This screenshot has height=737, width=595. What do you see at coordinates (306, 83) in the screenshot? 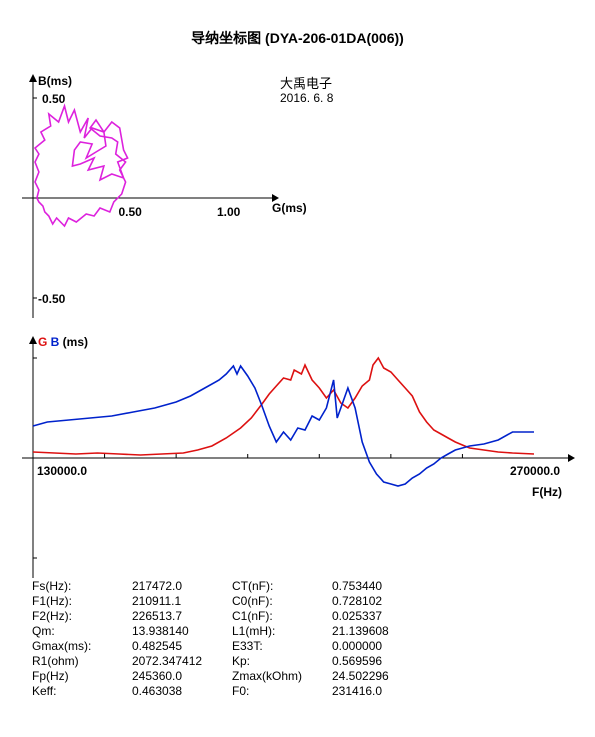
I see `company-label: 大禹电子` at bounding box center [306, 83].